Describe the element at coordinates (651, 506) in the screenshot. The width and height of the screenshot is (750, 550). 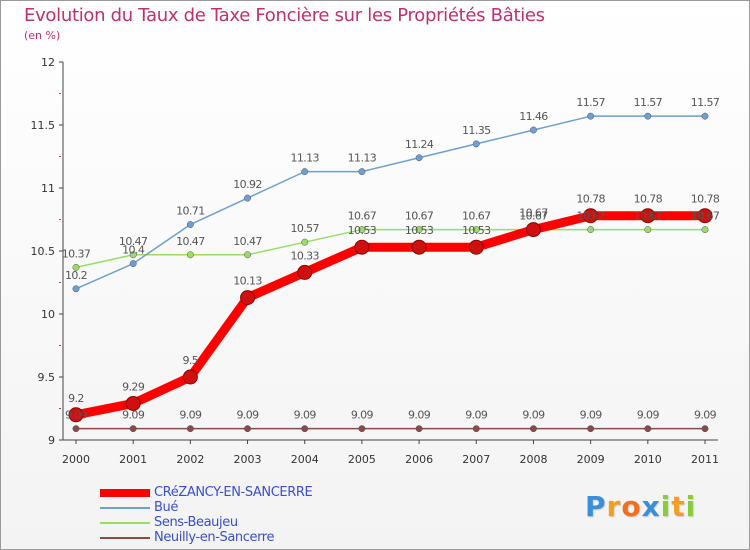
I see `logo-letter: x` at that location.